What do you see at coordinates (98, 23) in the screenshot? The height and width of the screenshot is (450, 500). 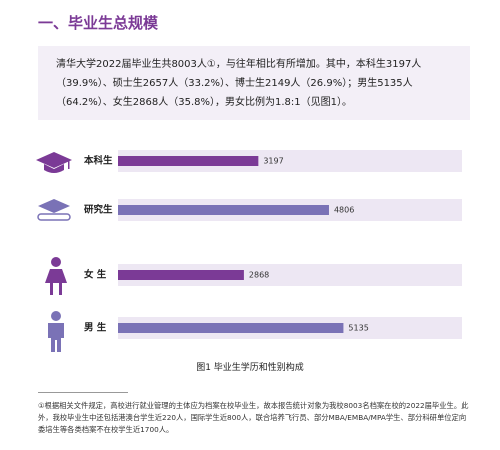 I see `heading: 一、毕业生总规模` at bounding box center [98, 23].